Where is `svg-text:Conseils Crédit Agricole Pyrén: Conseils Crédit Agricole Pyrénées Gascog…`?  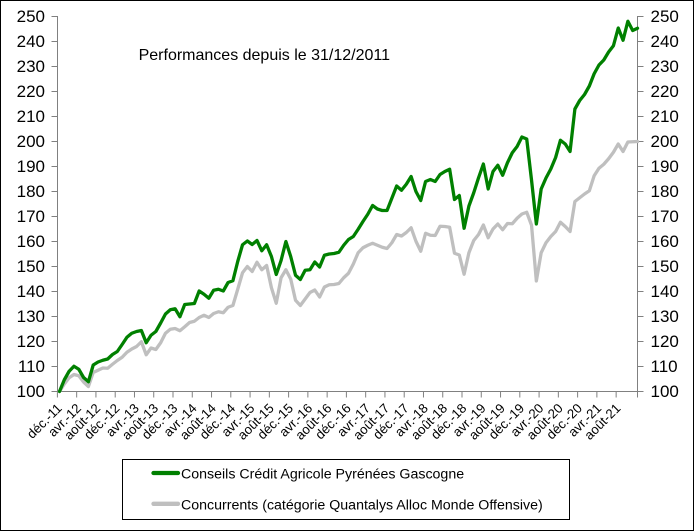
svg-text:Conseils Crédit Agricole Pyrén: Conseils Crédit Agricole Pyrénées Gascog… is located at coordinates (322, 474).